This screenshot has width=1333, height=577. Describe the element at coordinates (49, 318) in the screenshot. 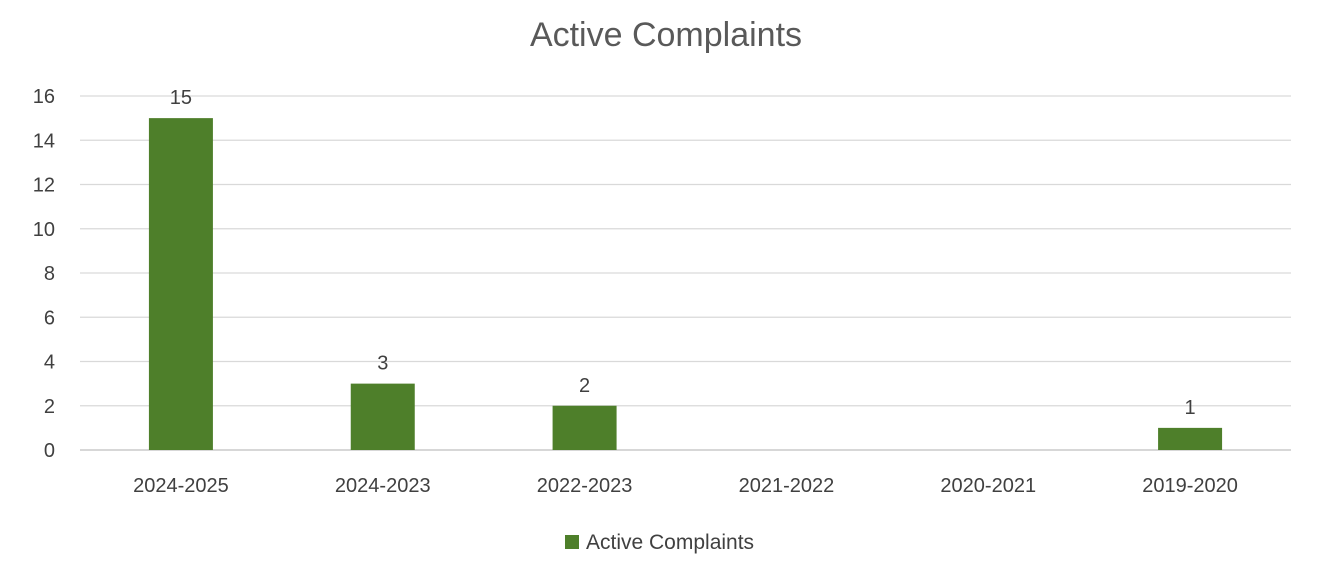

I see `y-tick-label: 6` at that location.